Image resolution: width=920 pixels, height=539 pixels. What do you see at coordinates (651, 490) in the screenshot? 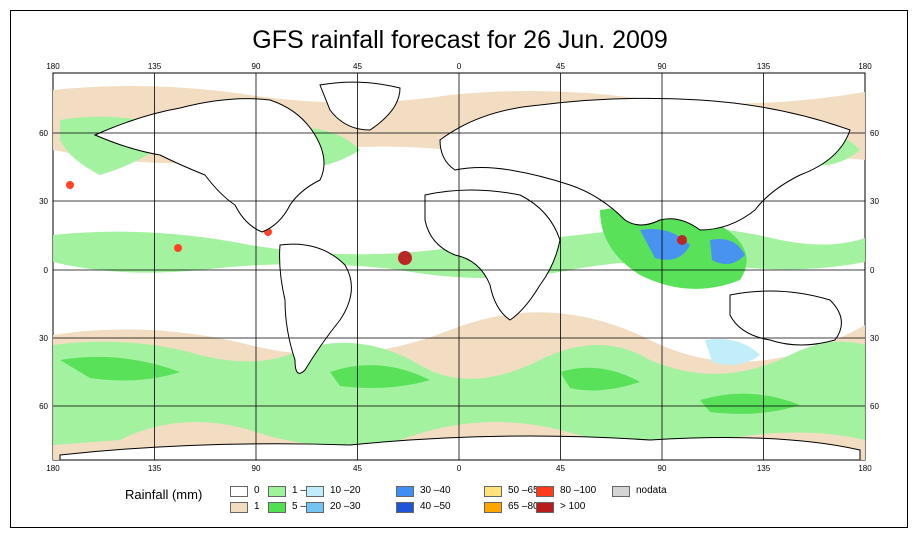
I see `legend-label: nodata` at bounding box center [651, 490].